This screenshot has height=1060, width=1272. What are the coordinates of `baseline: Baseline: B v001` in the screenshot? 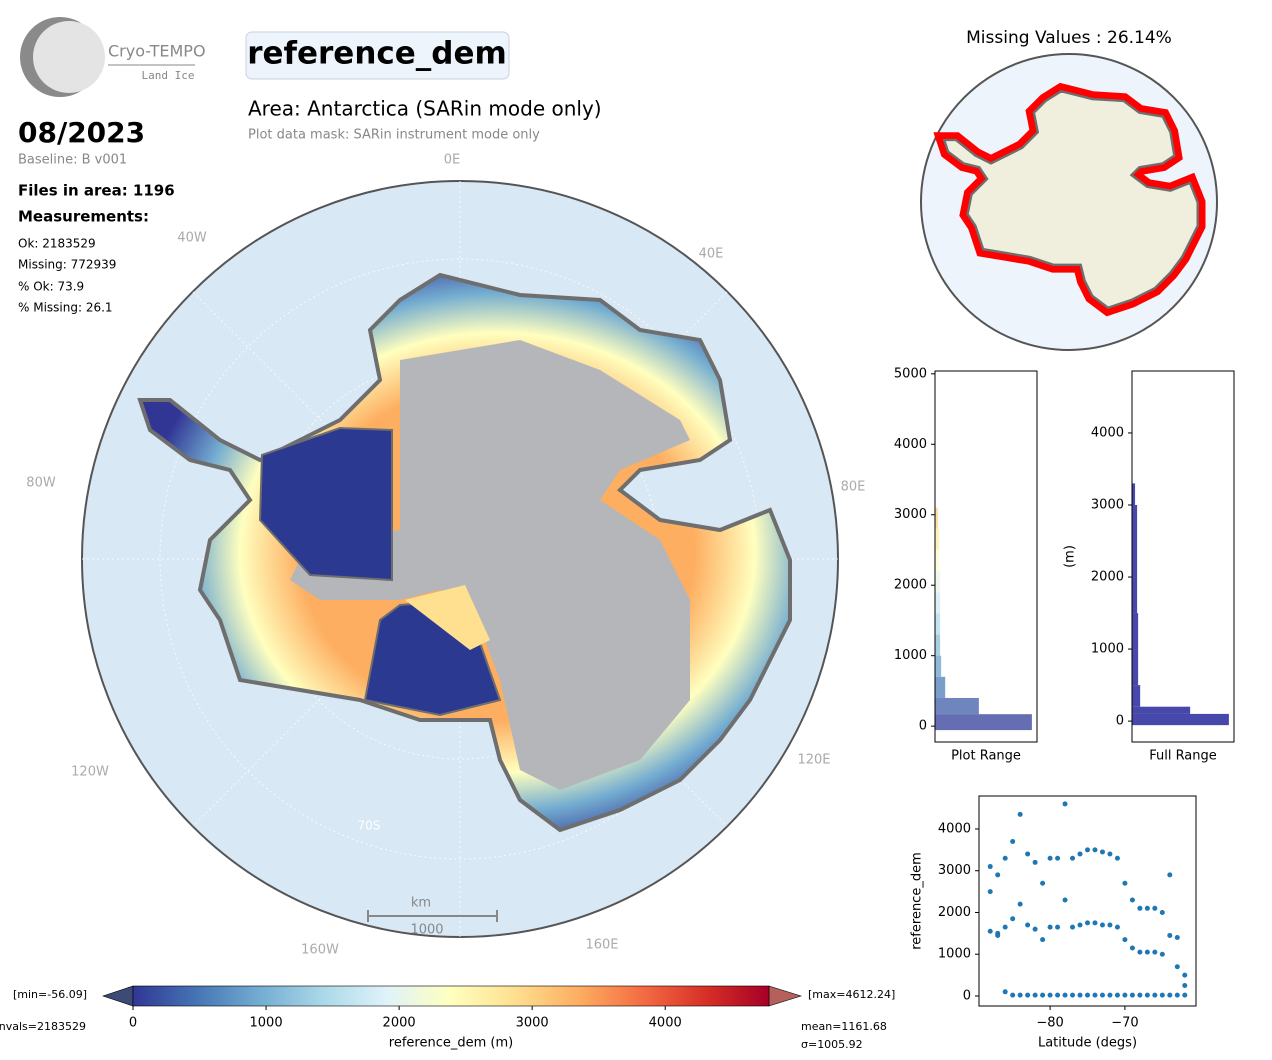 It's located at (72, 160).